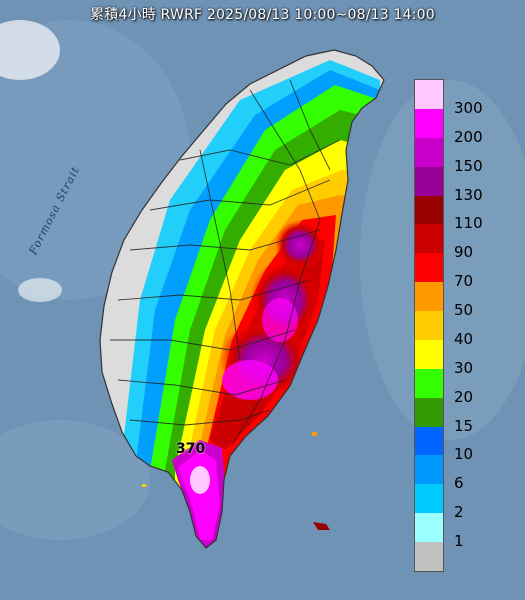 Image resolution: width=525 pixels, height=600 pixels. What do you see at coordinates (468, 194) in the screenshot?
I see `legend-label: 130` at bounding box center [468, 194].